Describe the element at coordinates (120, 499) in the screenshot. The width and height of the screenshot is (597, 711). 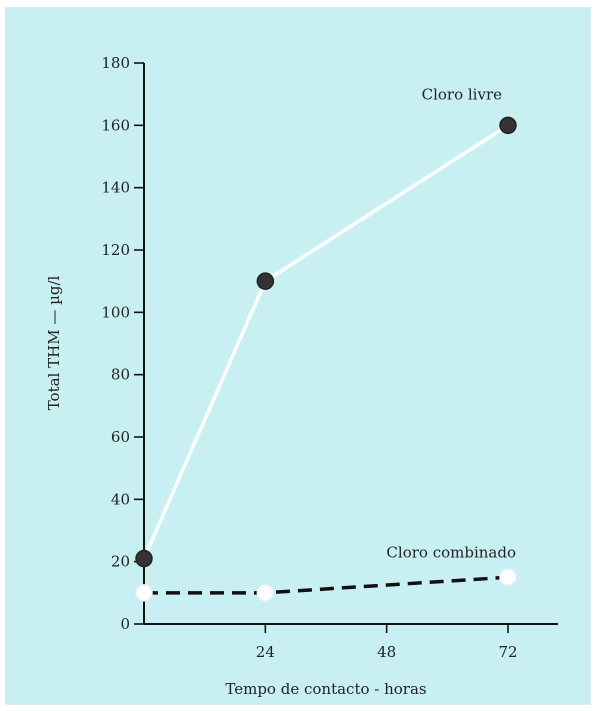
I see `y-tick-label: 40` at that location.